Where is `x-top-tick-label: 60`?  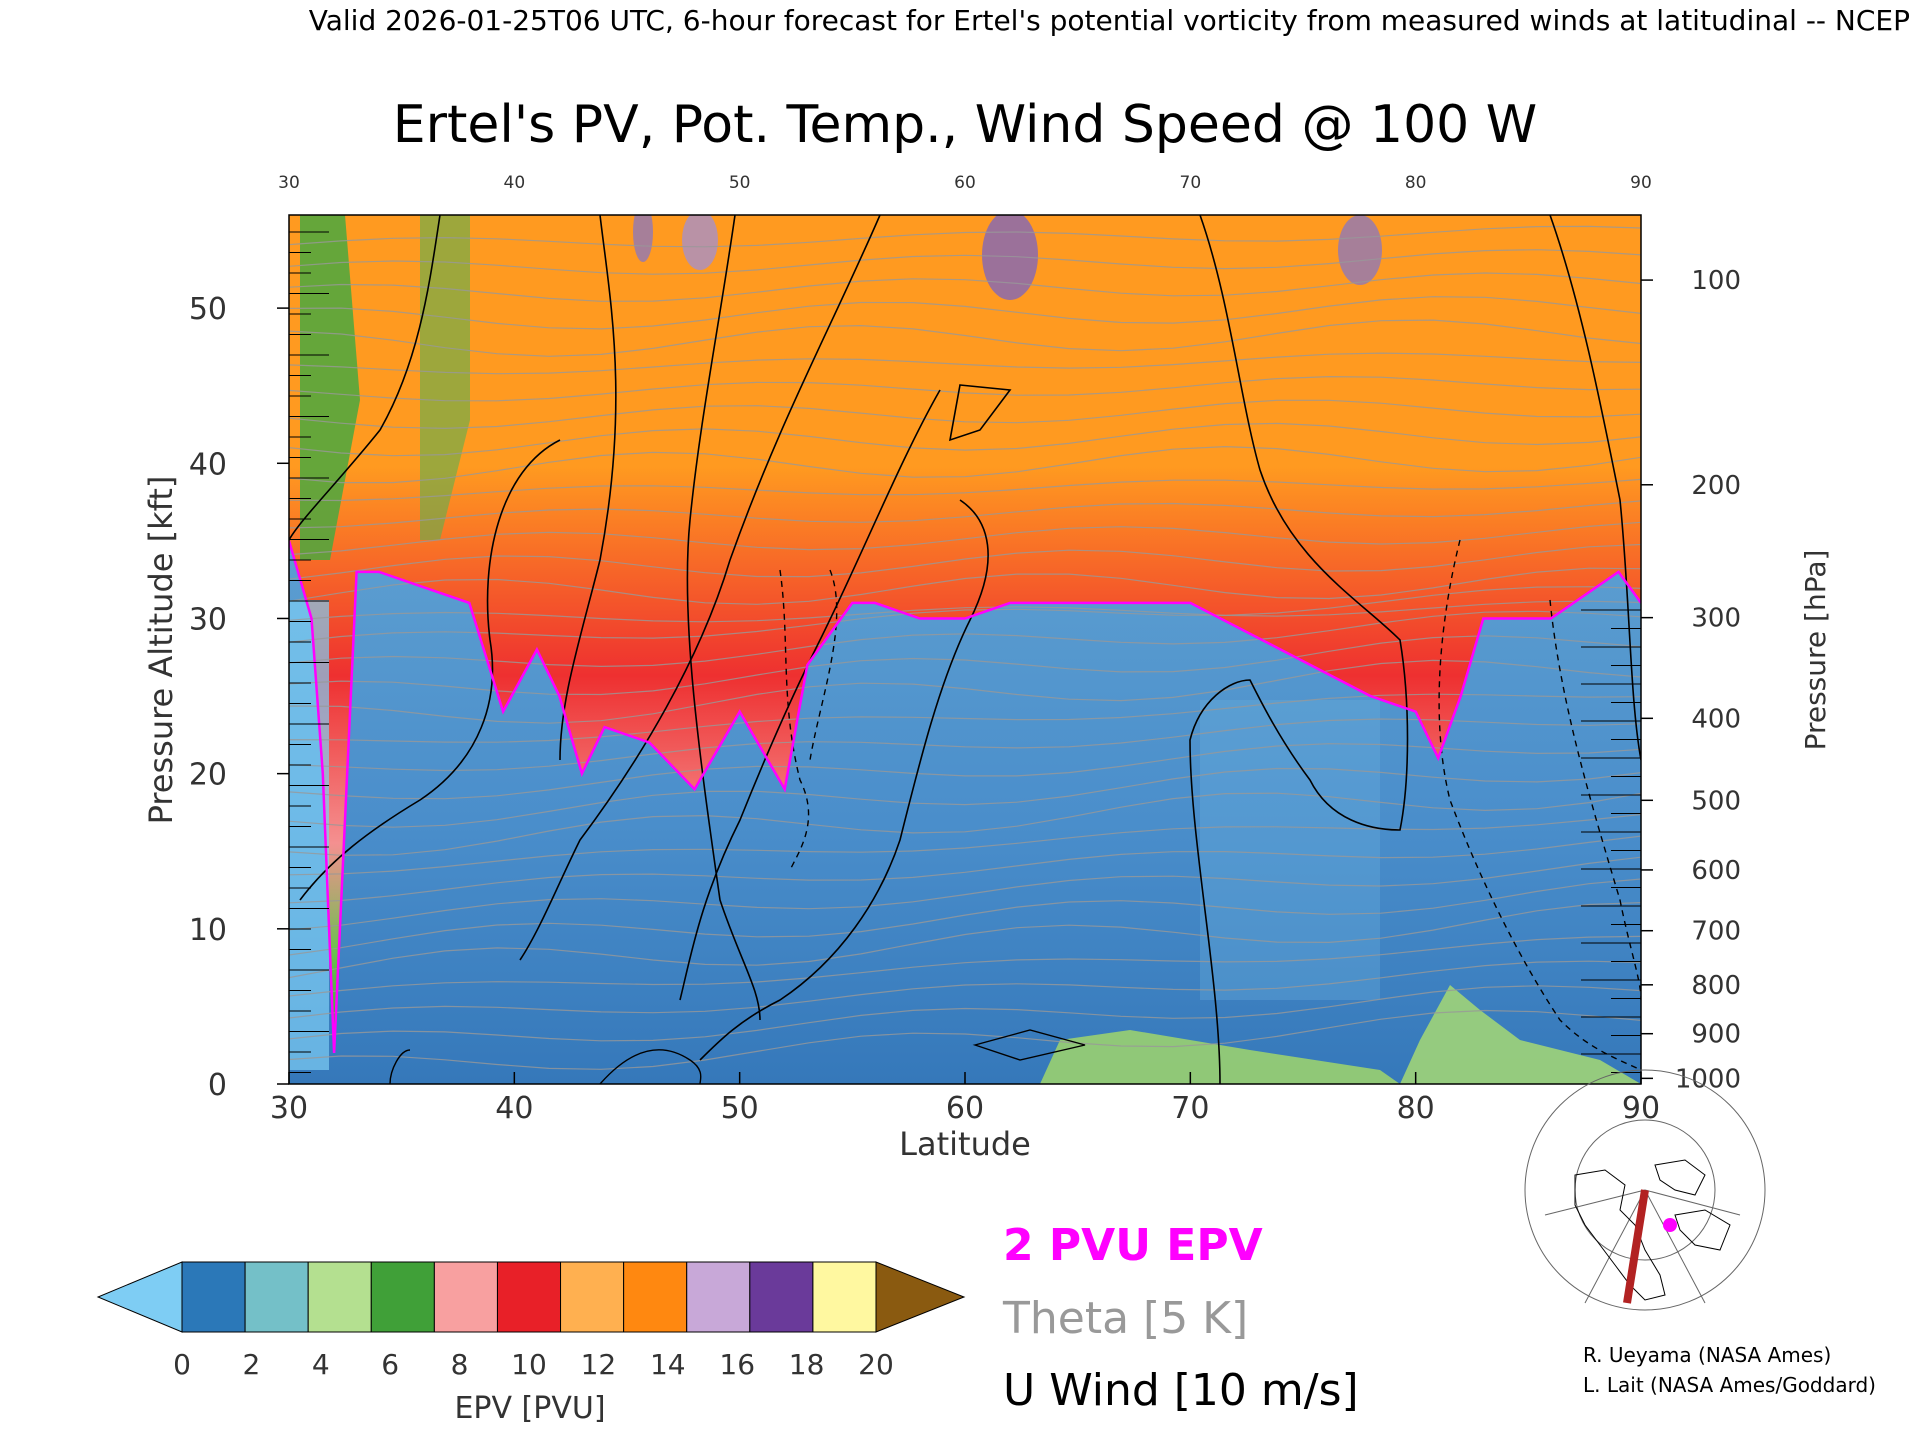 x-top-tick-label: 60 is located at coordinates (965, 183).